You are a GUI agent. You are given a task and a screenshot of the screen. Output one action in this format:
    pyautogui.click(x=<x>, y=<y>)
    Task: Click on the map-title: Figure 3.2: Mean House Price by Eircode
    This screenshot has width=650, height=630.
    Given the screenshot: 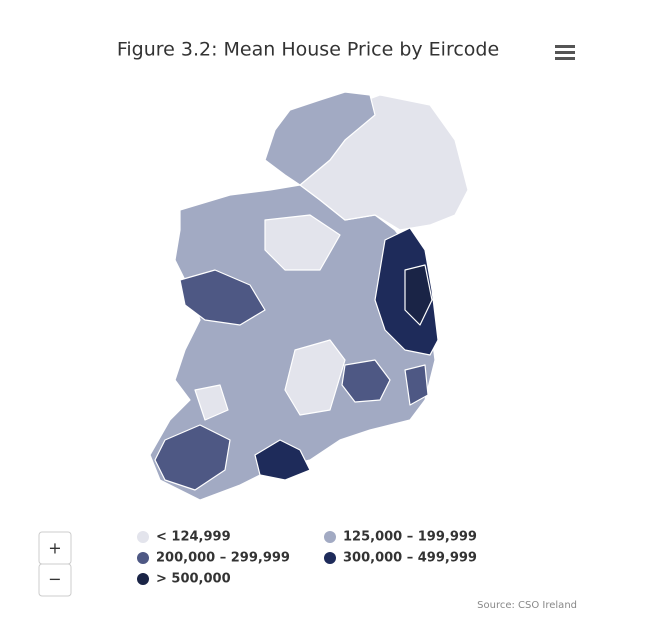 What is the action you would take?
    pyautogui.click(x=308, y=50)
    